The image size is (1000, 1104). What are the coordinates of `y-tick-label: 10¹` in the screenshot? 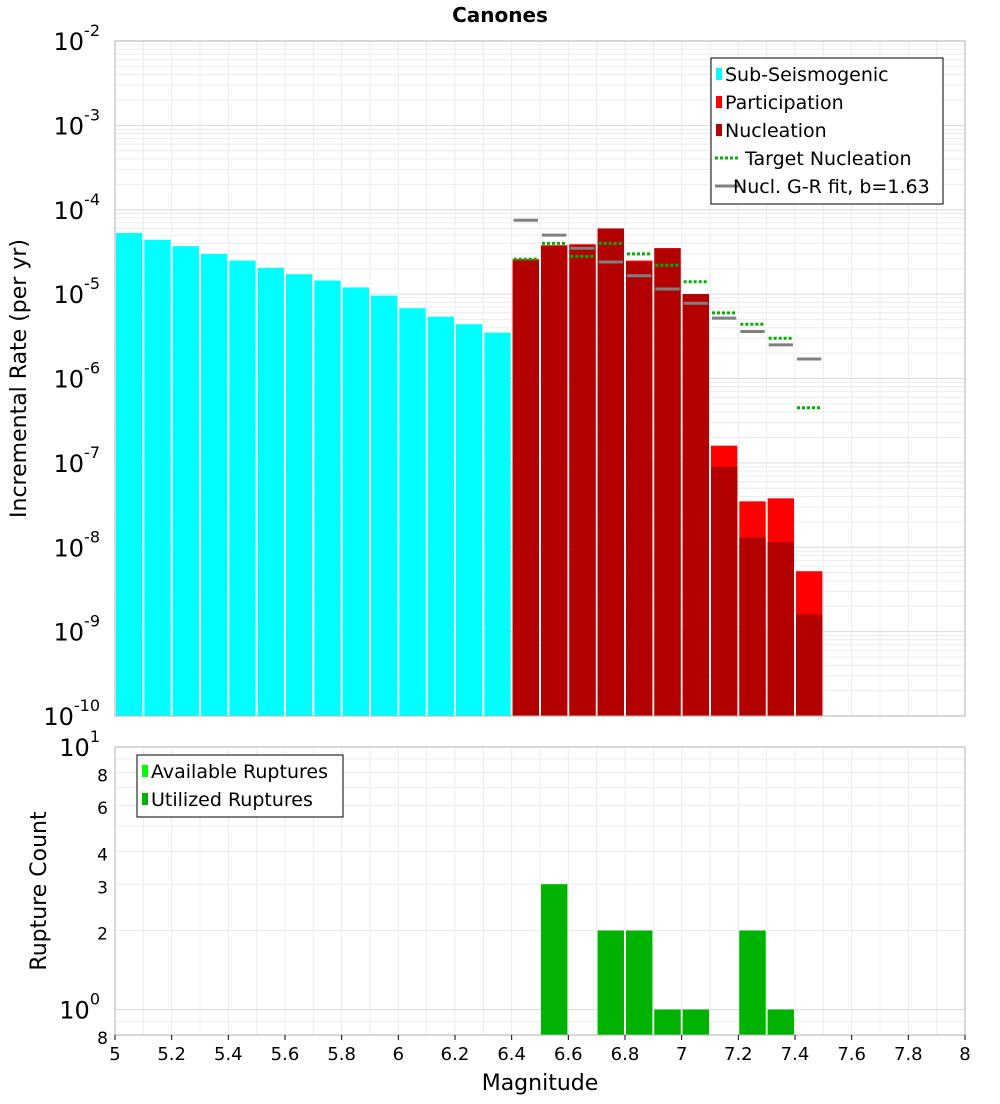 It's located at (79, 744).